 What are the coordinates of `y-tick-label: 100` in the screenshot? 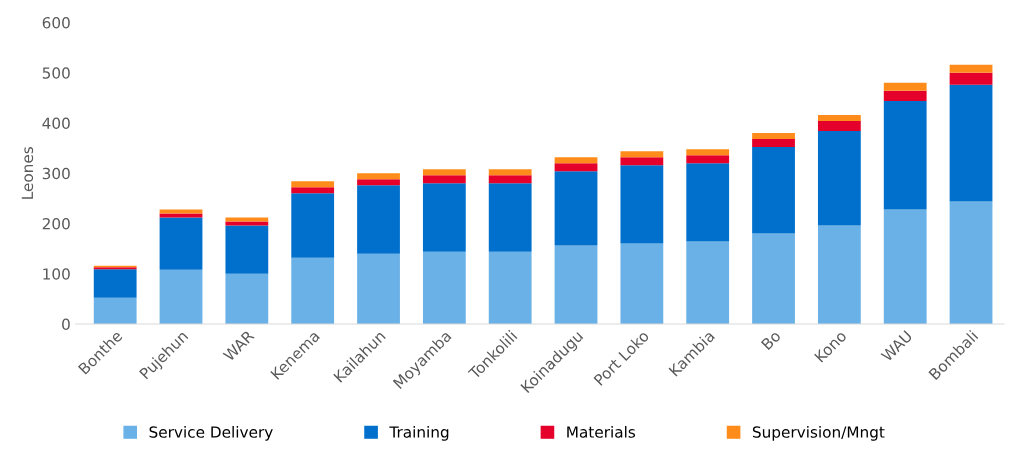 It's located at (56, 274).